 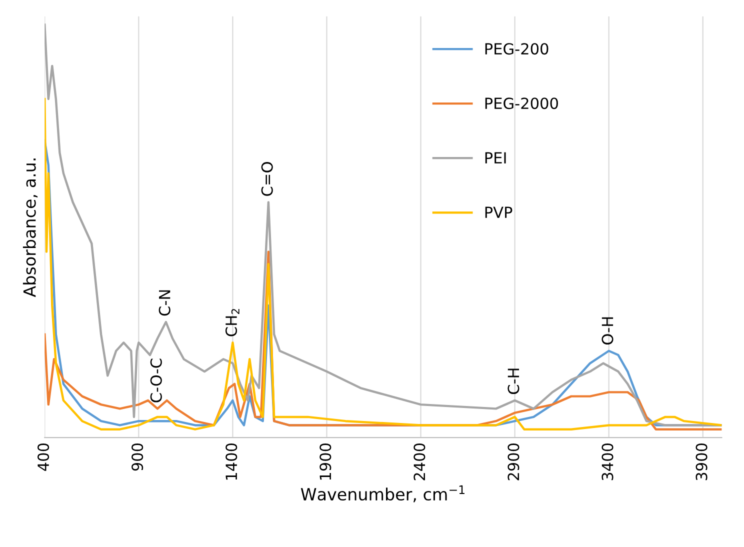 What do you see at coordinates (326, 461) in the screenshot?
I see `x-tick-label: 1900` at bounding box center [326, 461].